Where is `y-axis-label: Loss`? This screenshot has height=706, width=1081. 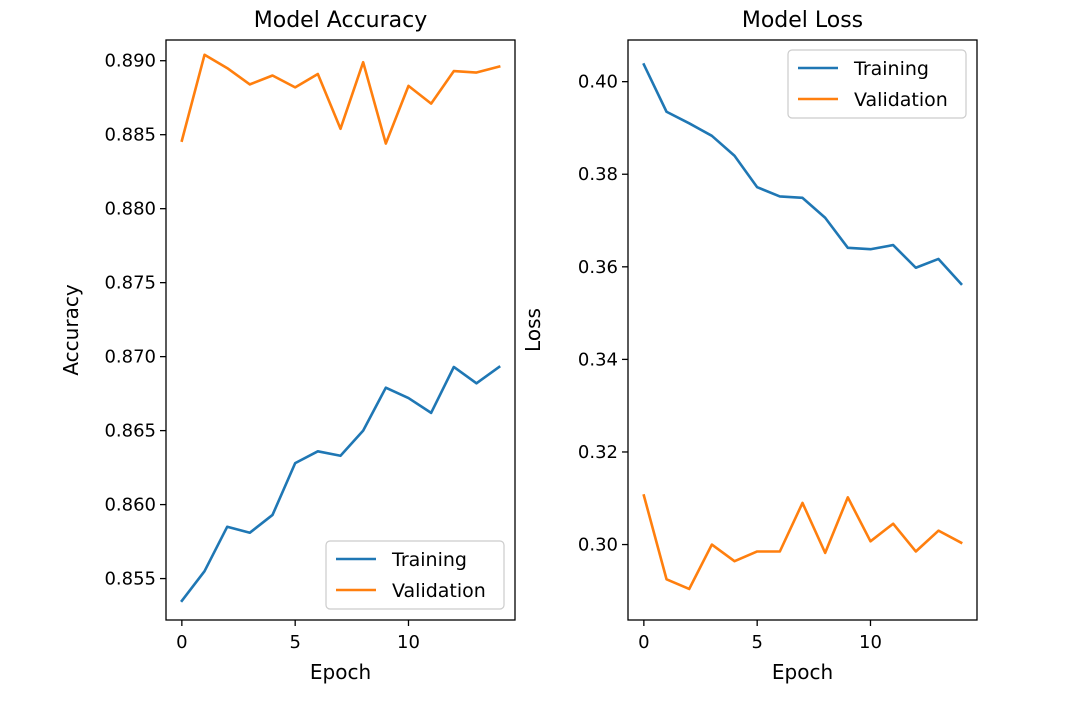 y-axis-label: Loss is located at coordinates (533, 330).